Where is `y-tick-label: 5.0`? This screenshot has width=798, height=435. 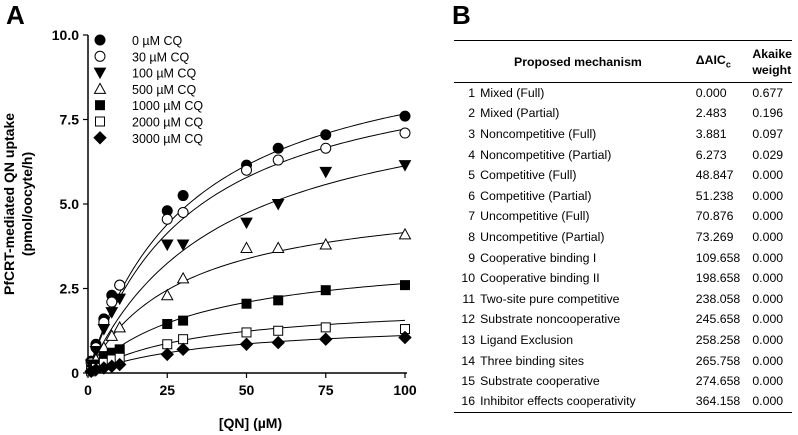 y-tick-label: 5.0 is located at coordinates (70, 204).